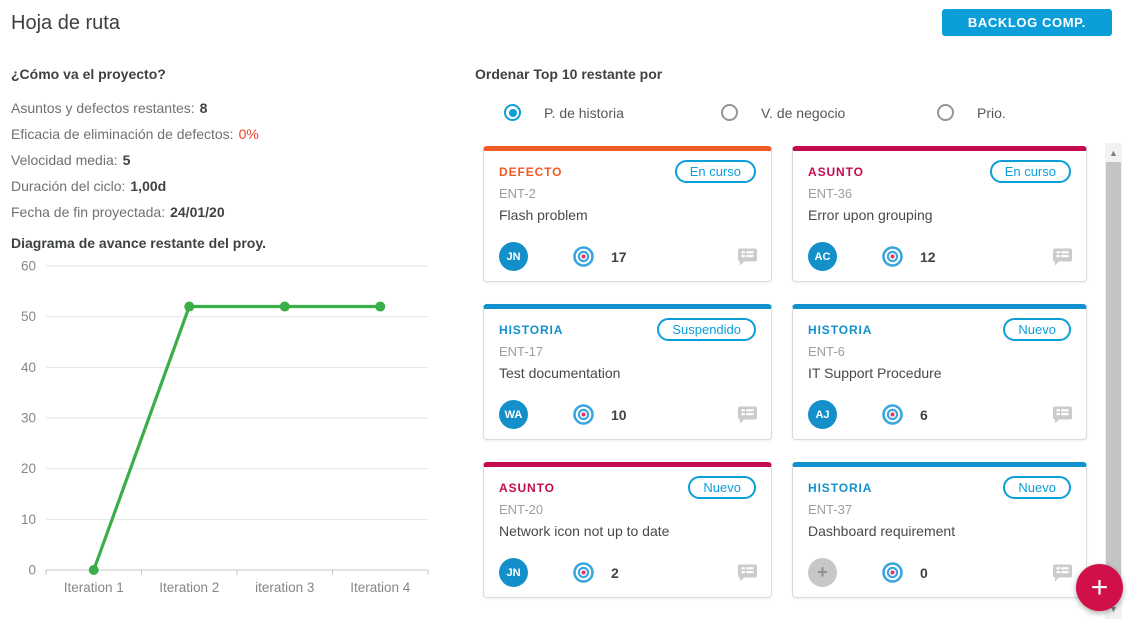 This screenshot has height=619, width=1132. What do you see at coordinates (197, 212) in the screenshot?
I see `stat-value: 24/01/20` at bounding box center [197, 212].